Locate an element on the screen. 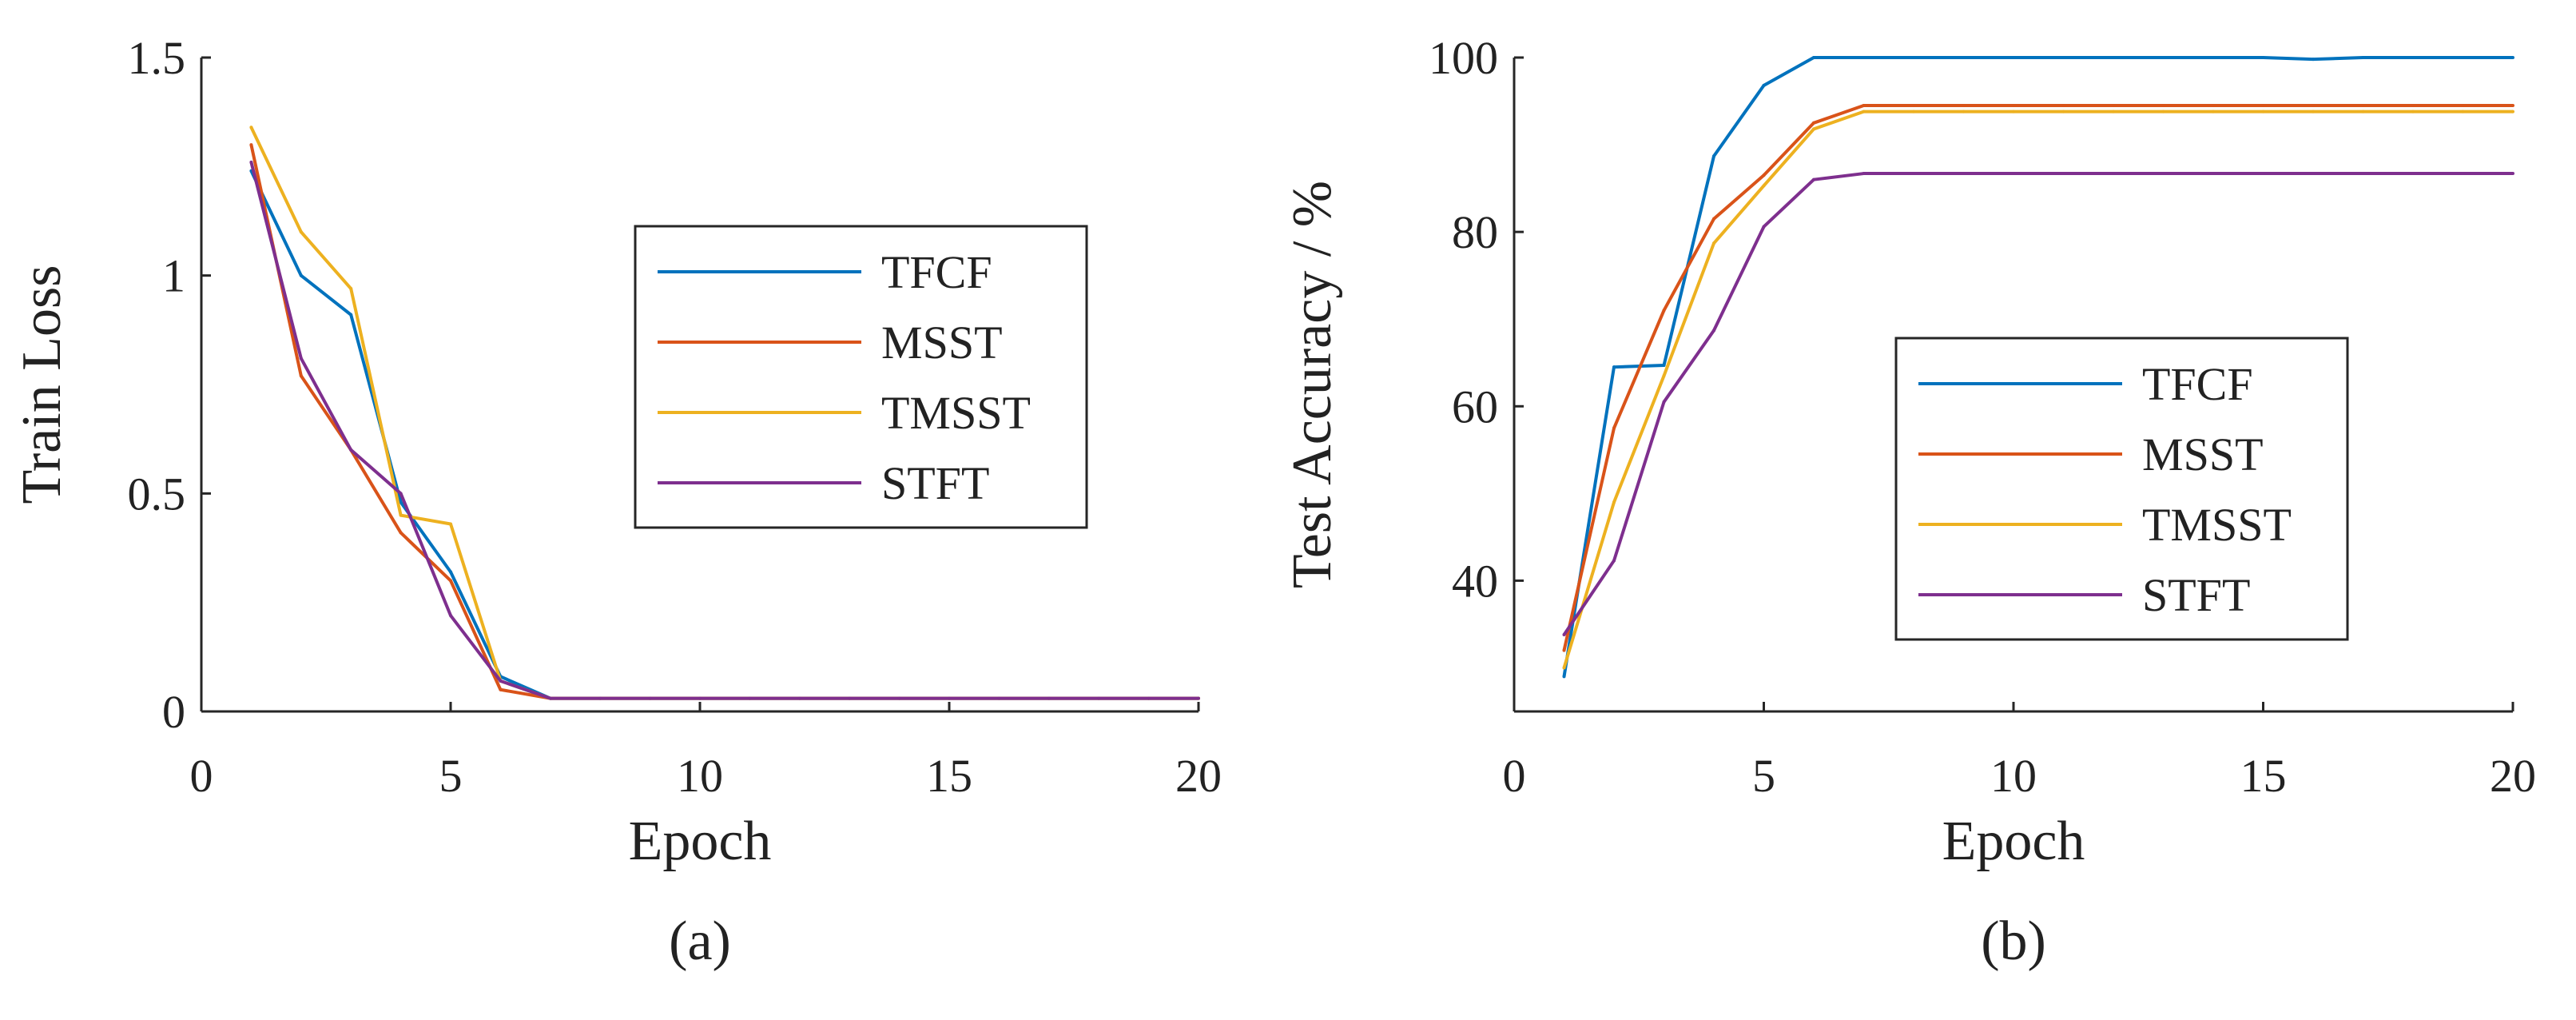 The height and width of the screenshot is (1020, 2576). y-tick-label: 0.5 is located at coordinates (157, 494).